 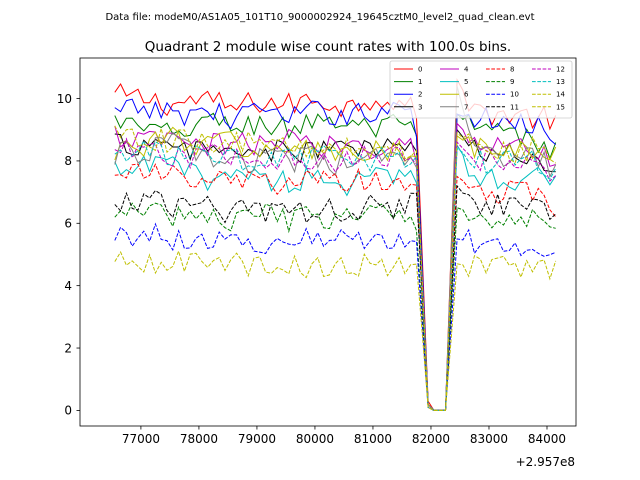 I want to click on legend-label-2: 2, so click(x=420, y=95).